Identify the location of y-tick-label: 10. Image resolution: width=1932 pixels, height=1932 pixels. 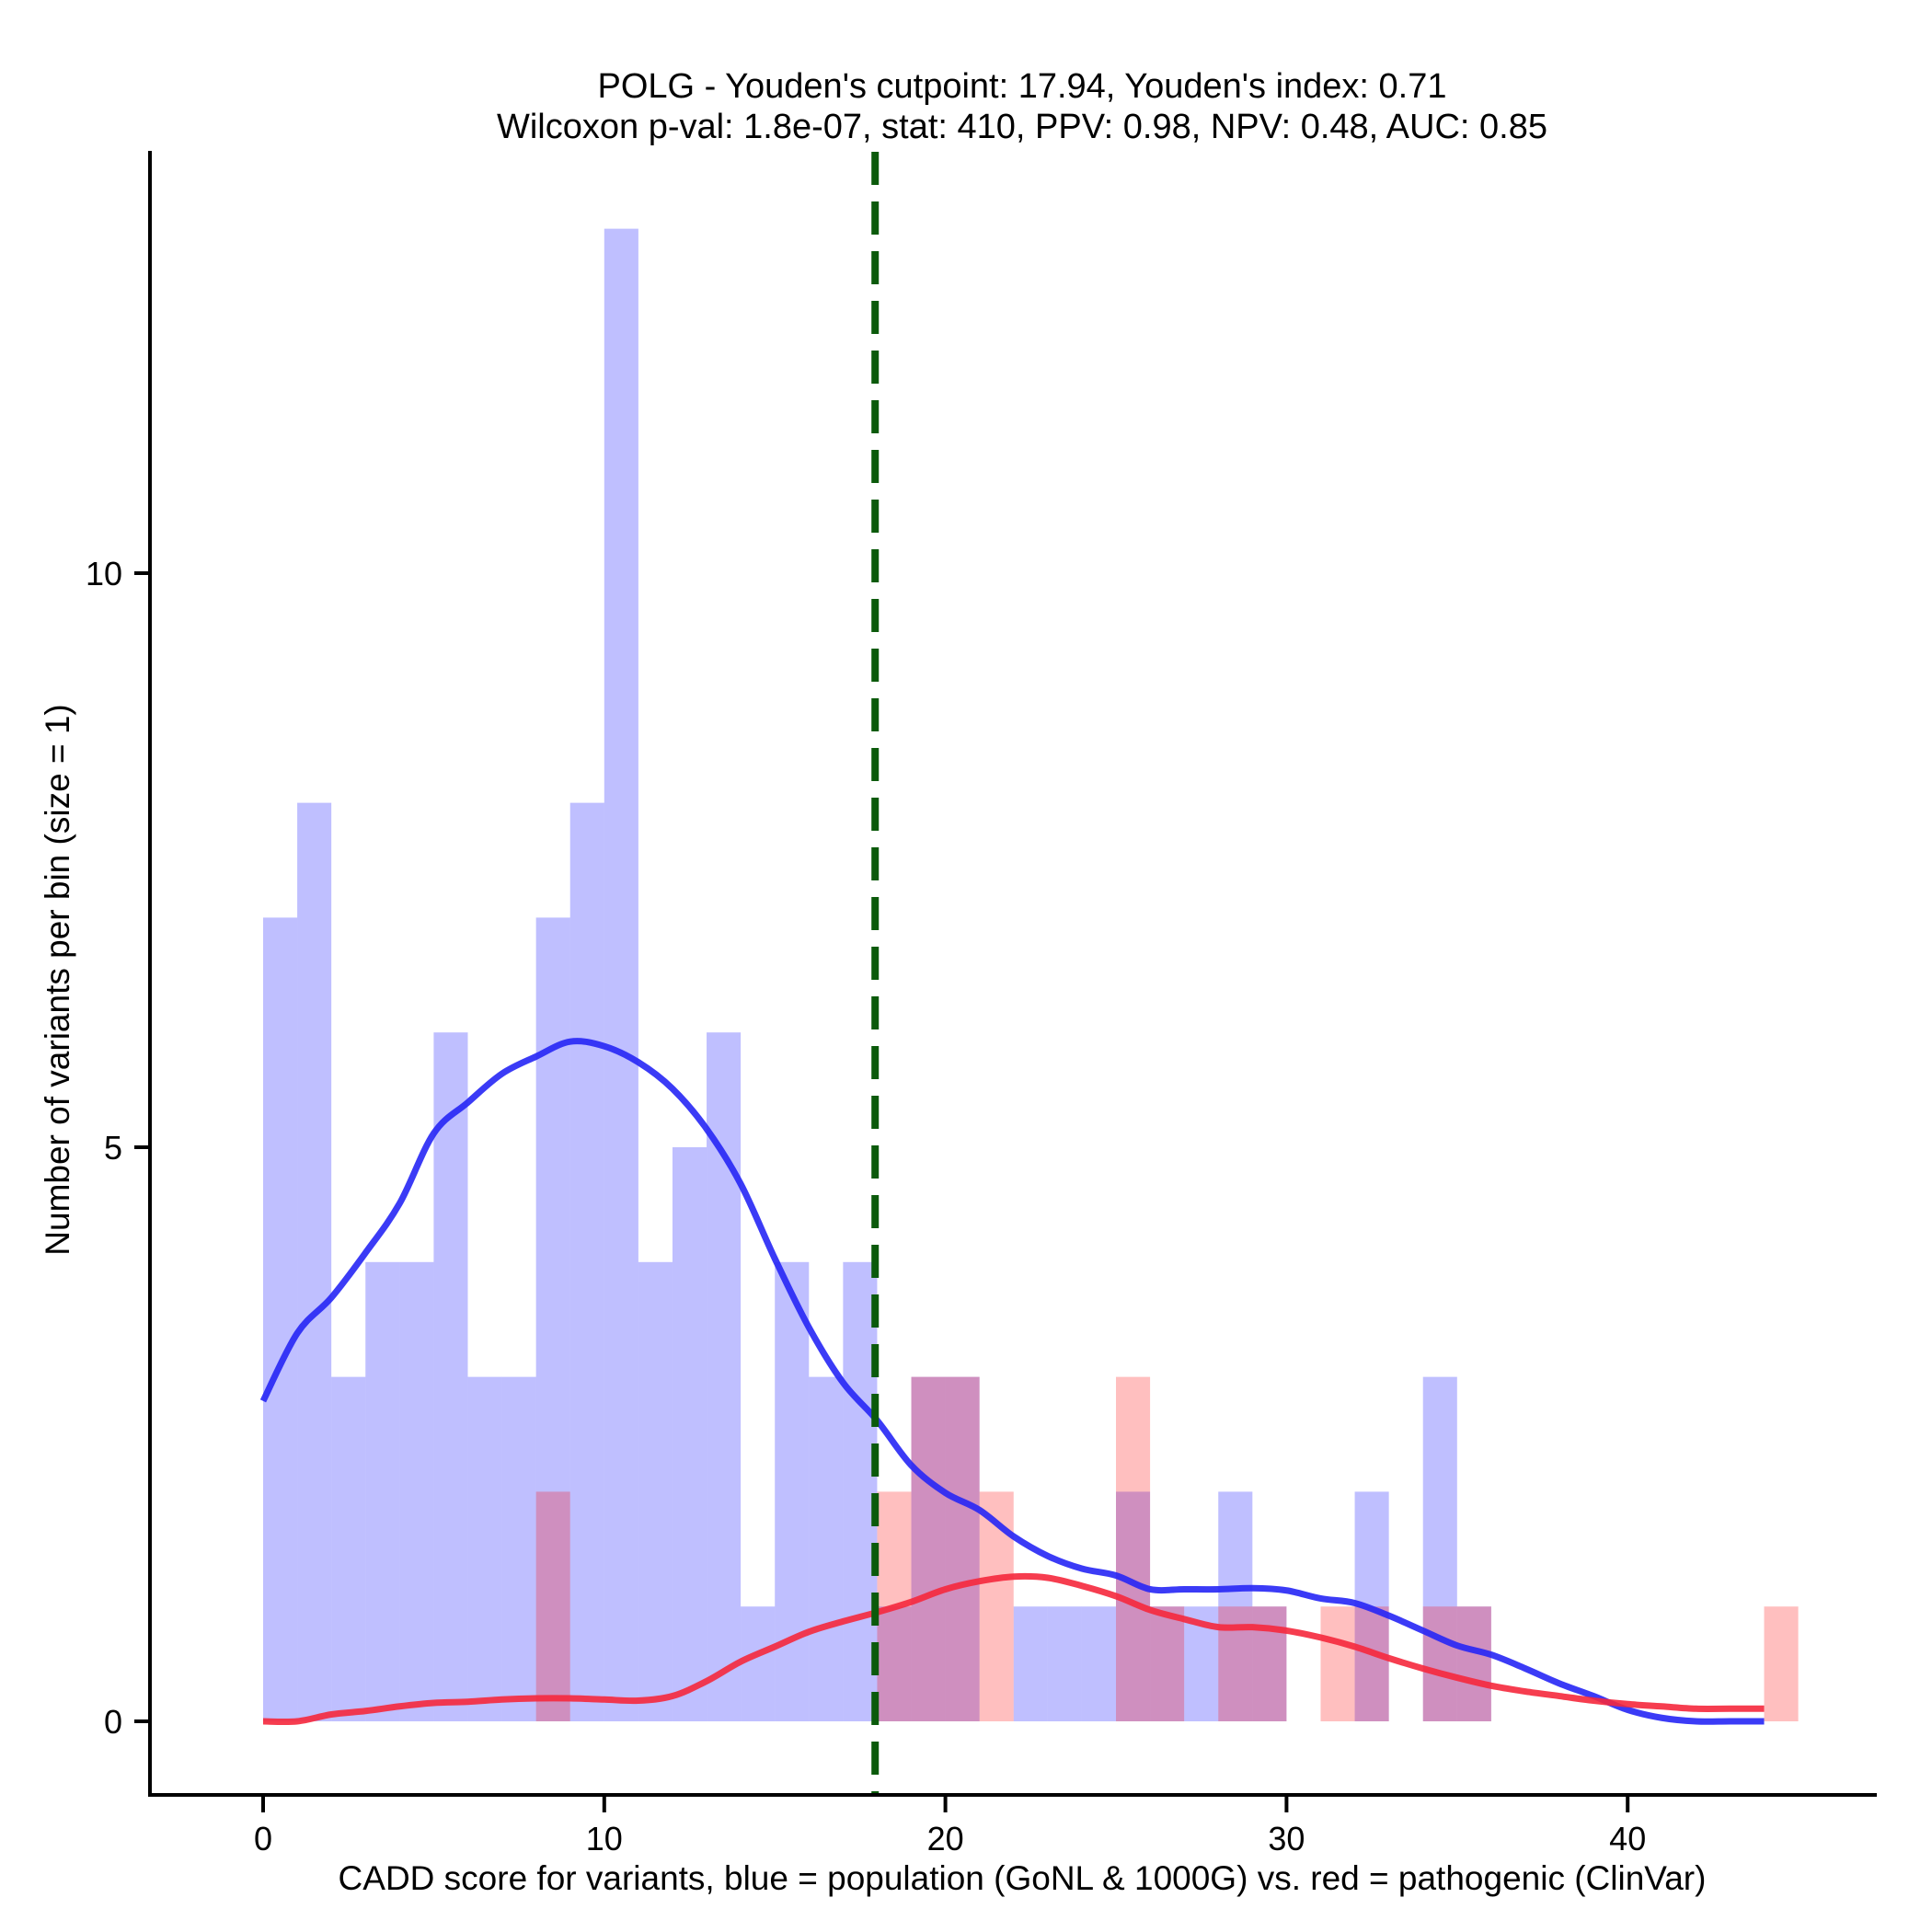
(104, 573).